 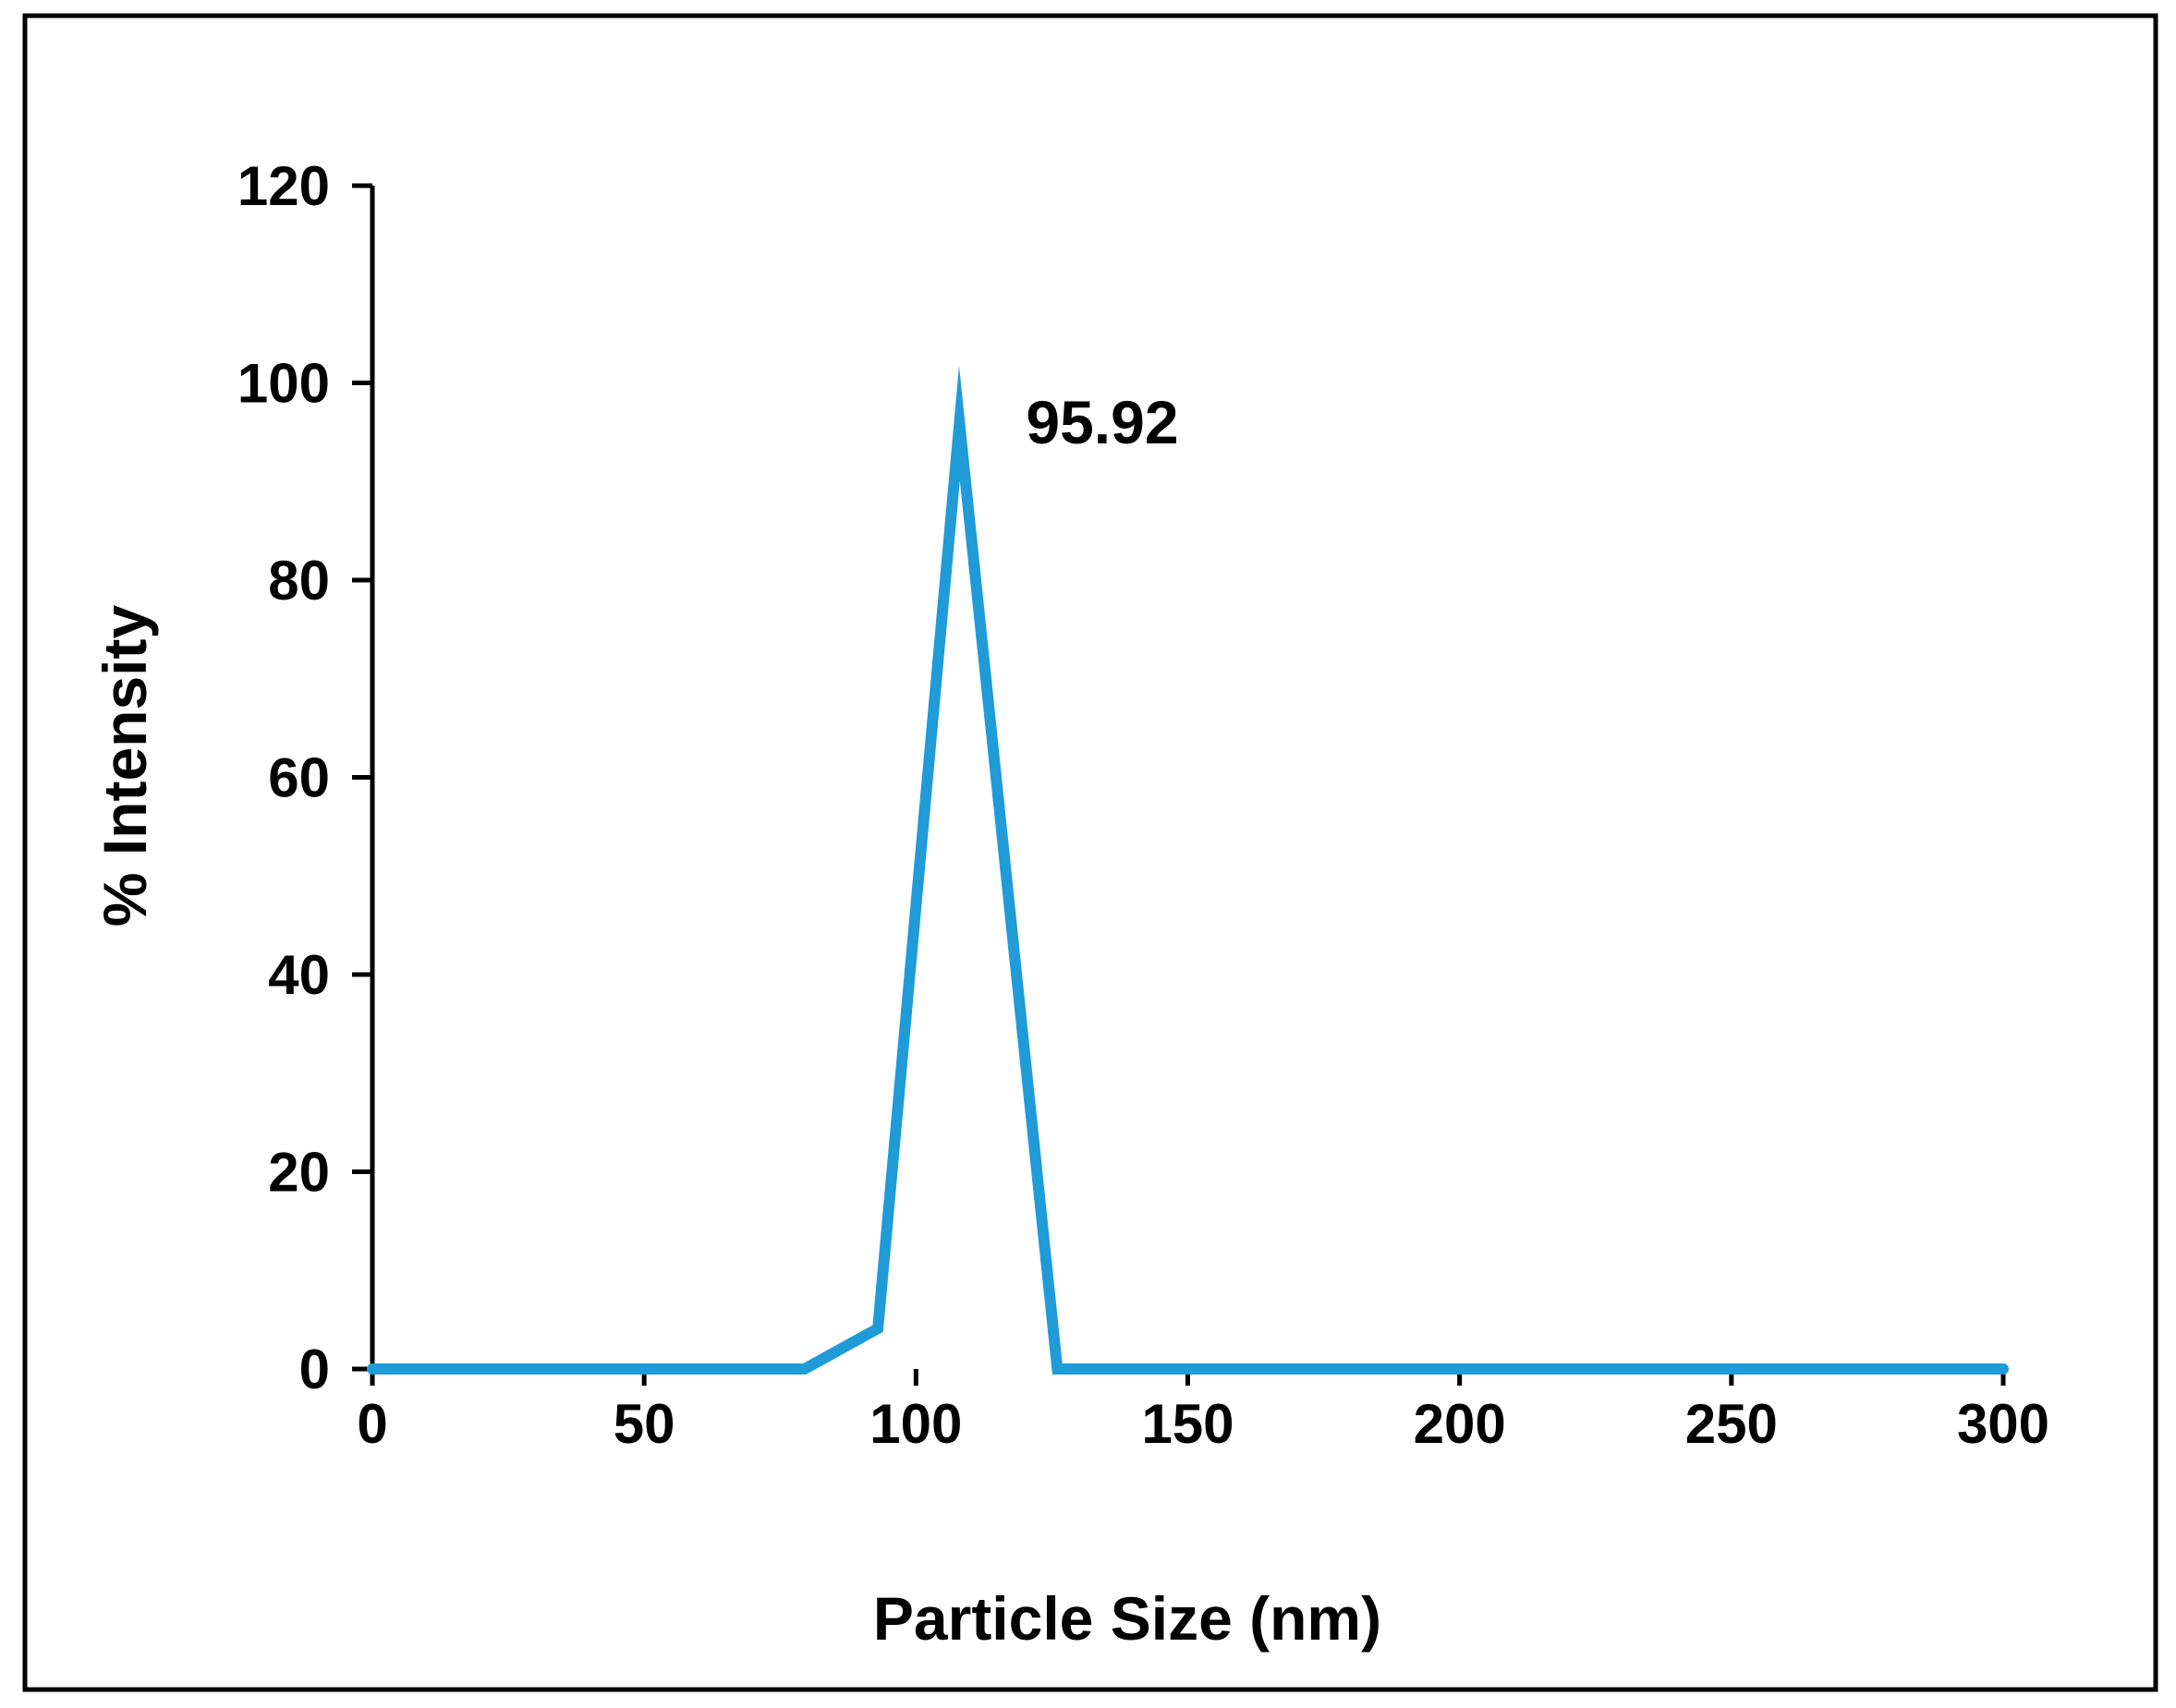 What do you see at coordinates (372, 1424) in the screenshot?
I see `x-tick-label: 0` at bounding box center [372, 1424].